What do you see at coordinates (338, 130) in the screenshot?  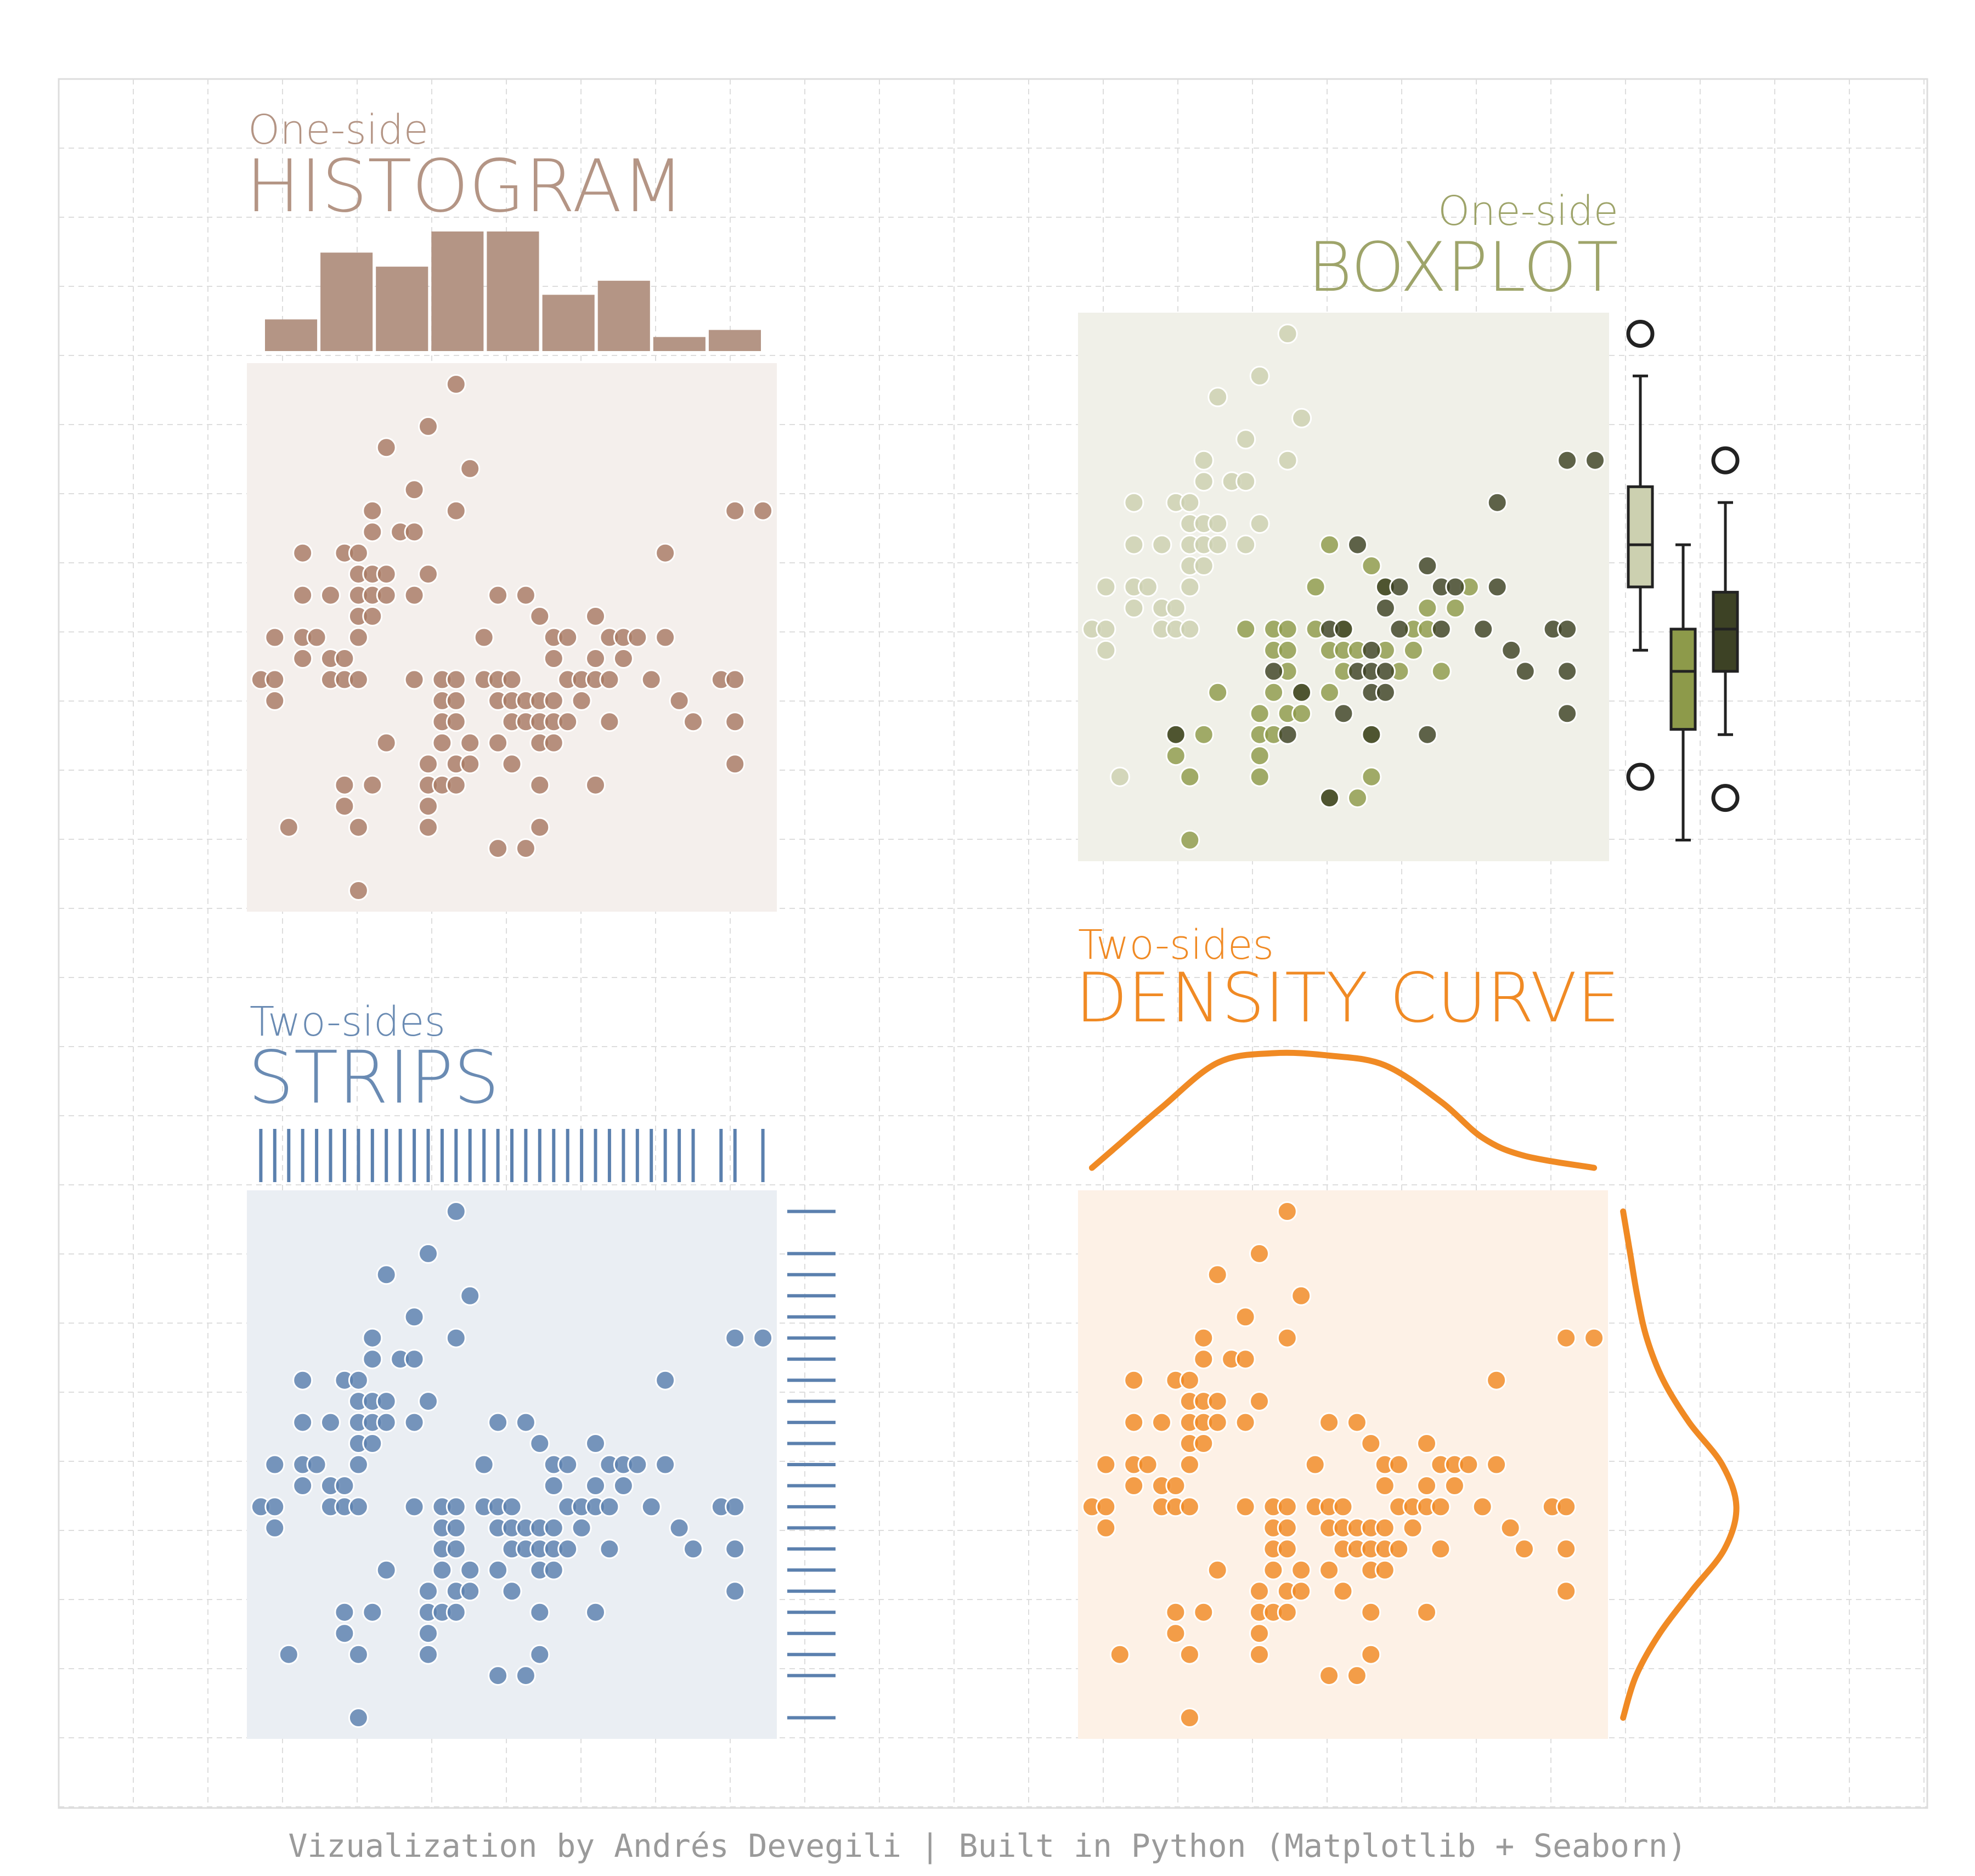 I see `histogram-subtitle: One-side` at bounding box center [338, 130].